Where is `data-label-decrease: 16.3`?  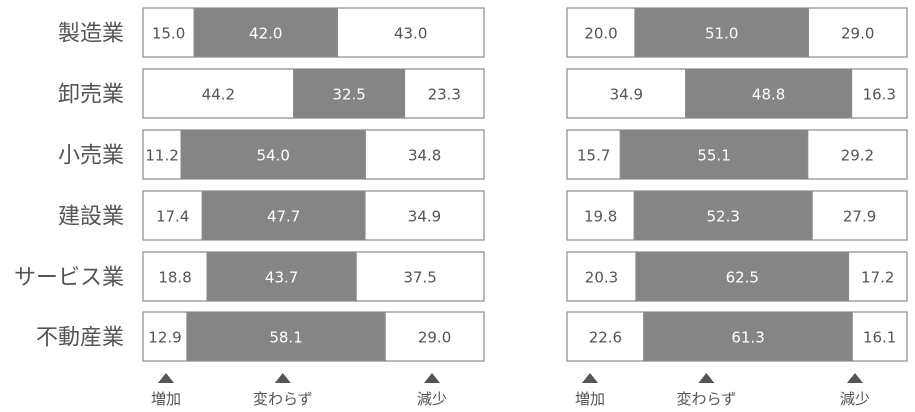
data-label-decrease: 16.3 is located at coordinates (879, 95).